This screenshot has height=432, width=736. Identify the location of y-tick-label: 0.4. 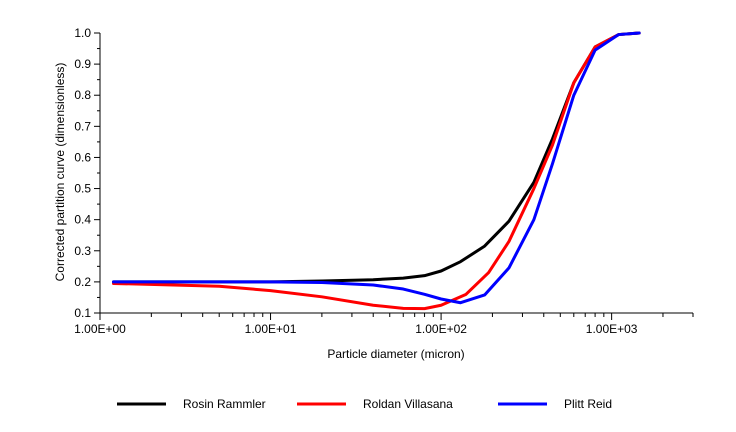
(82, 220).